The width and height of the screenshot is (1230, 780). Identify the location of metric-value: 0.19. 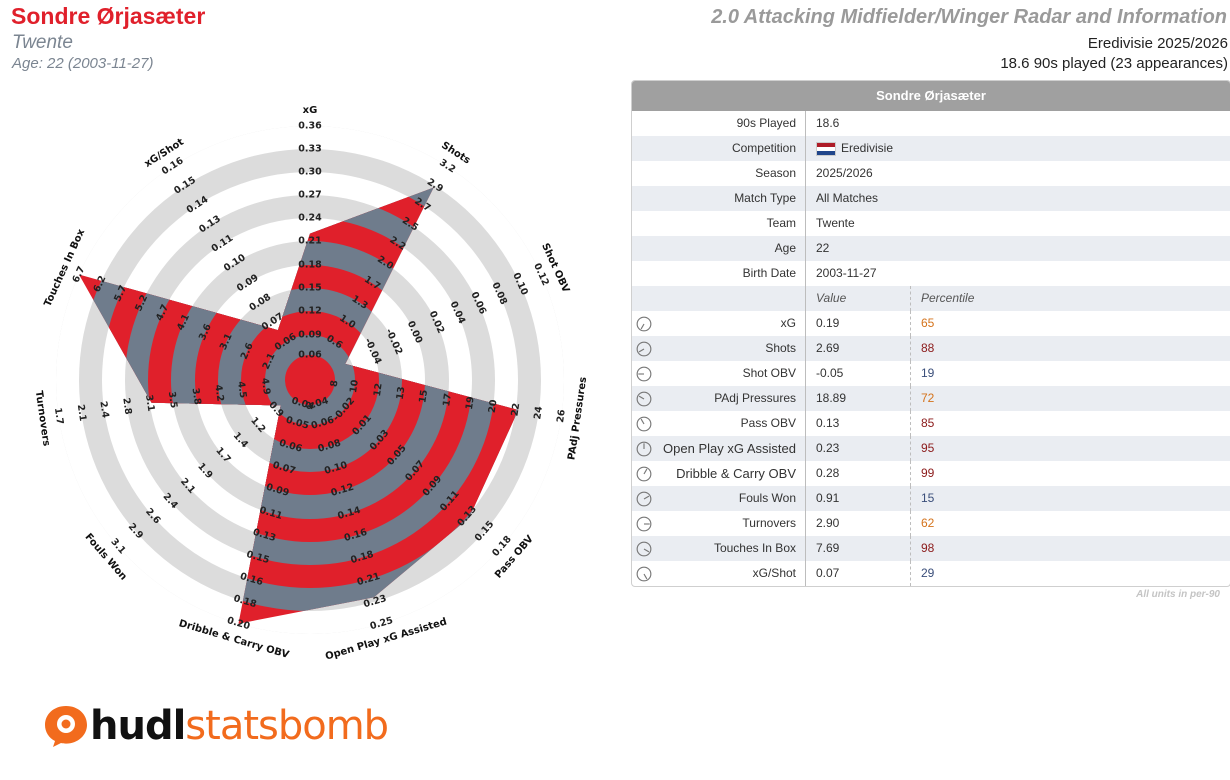
(828, 323).